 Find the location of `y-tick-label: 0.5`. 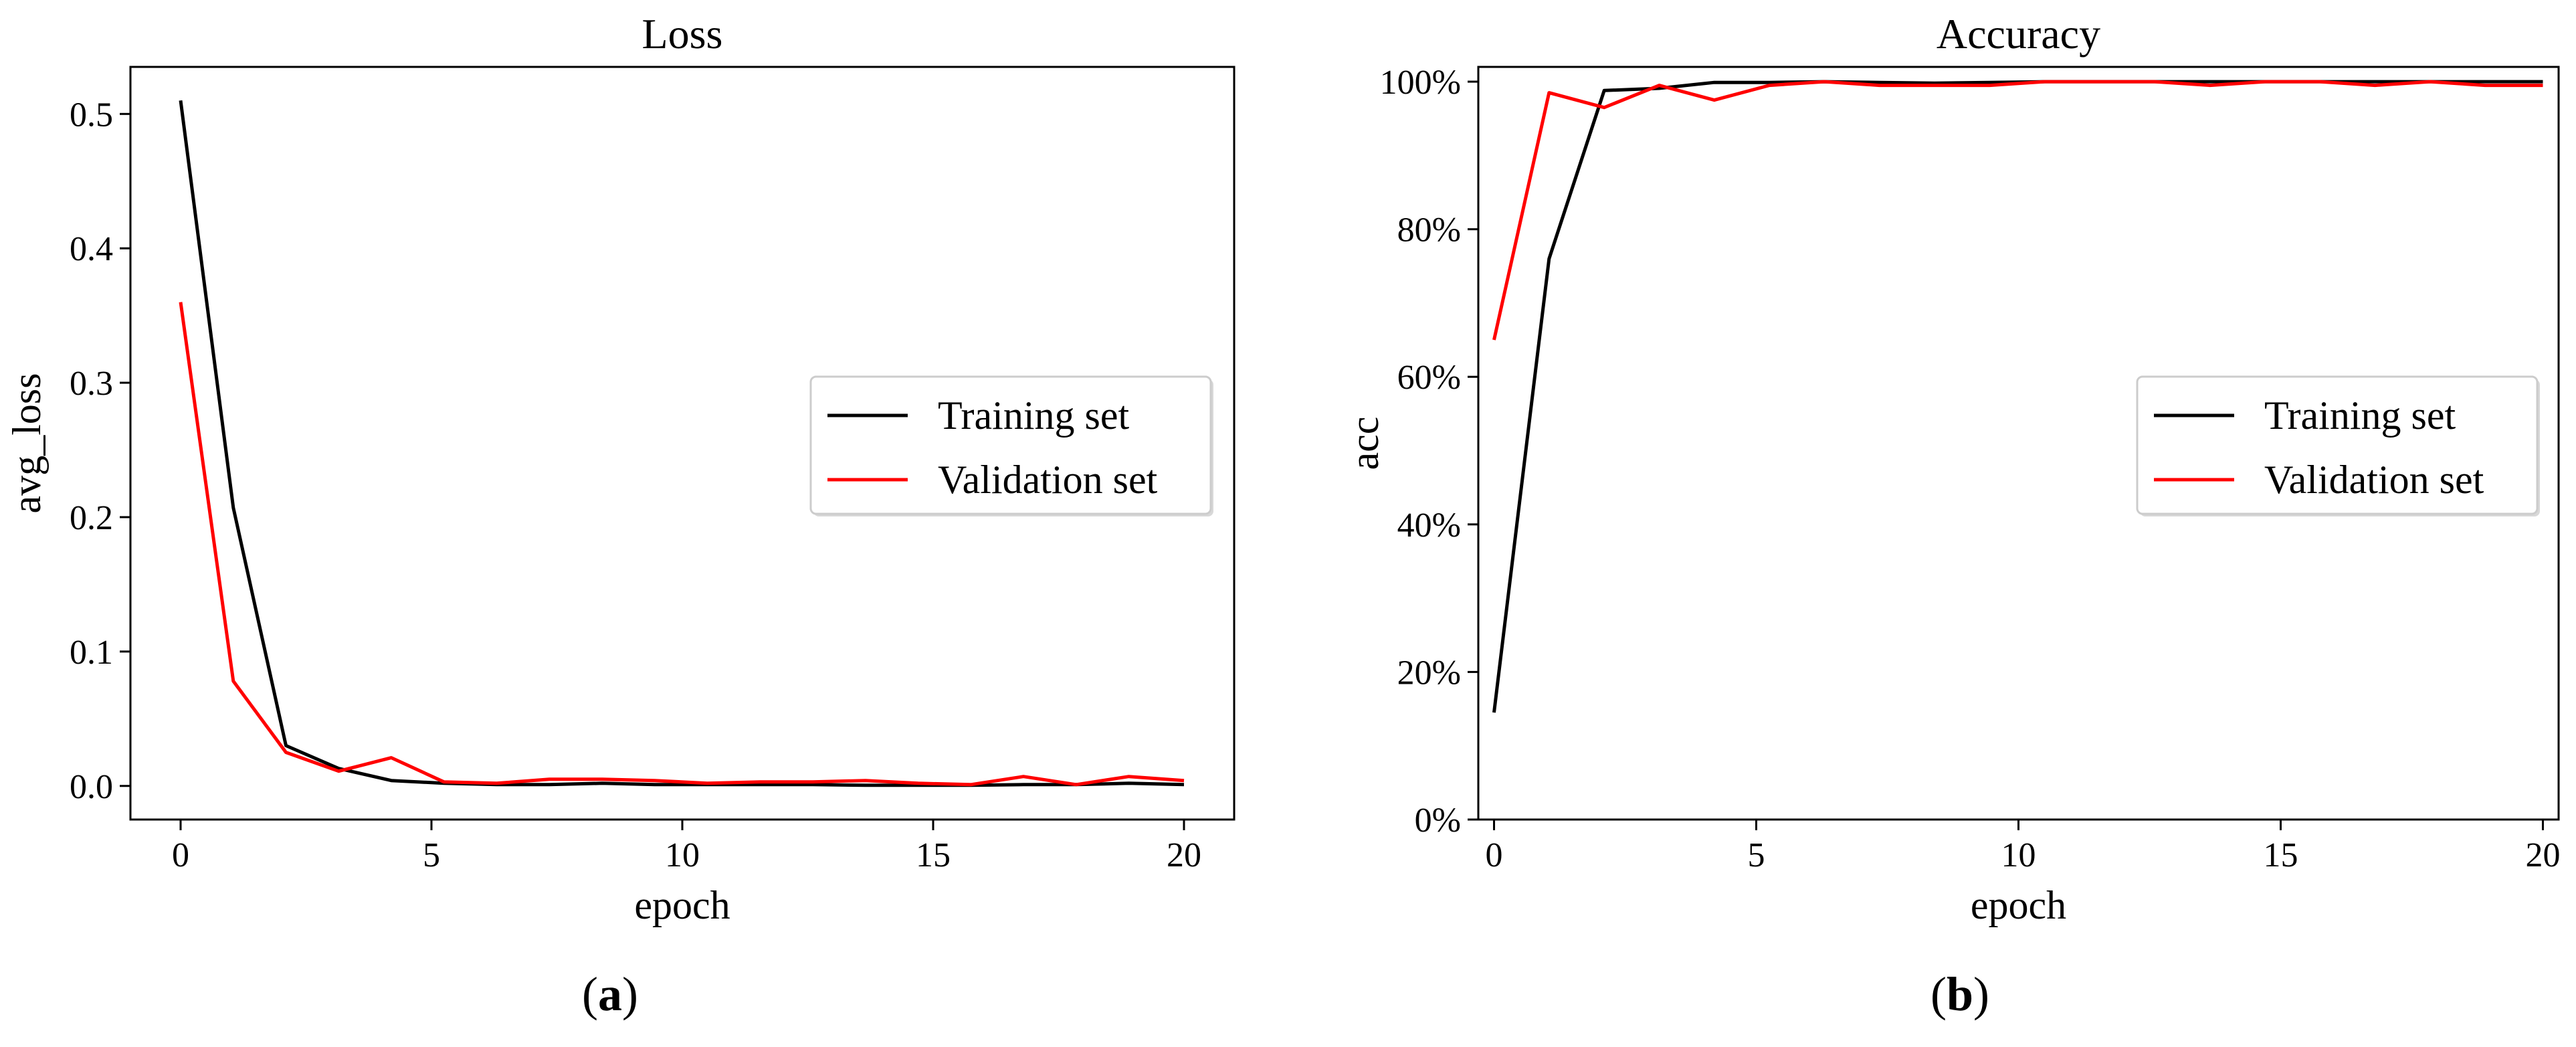

y-tick-label: 0.5 is located at coordinates (92, 115).